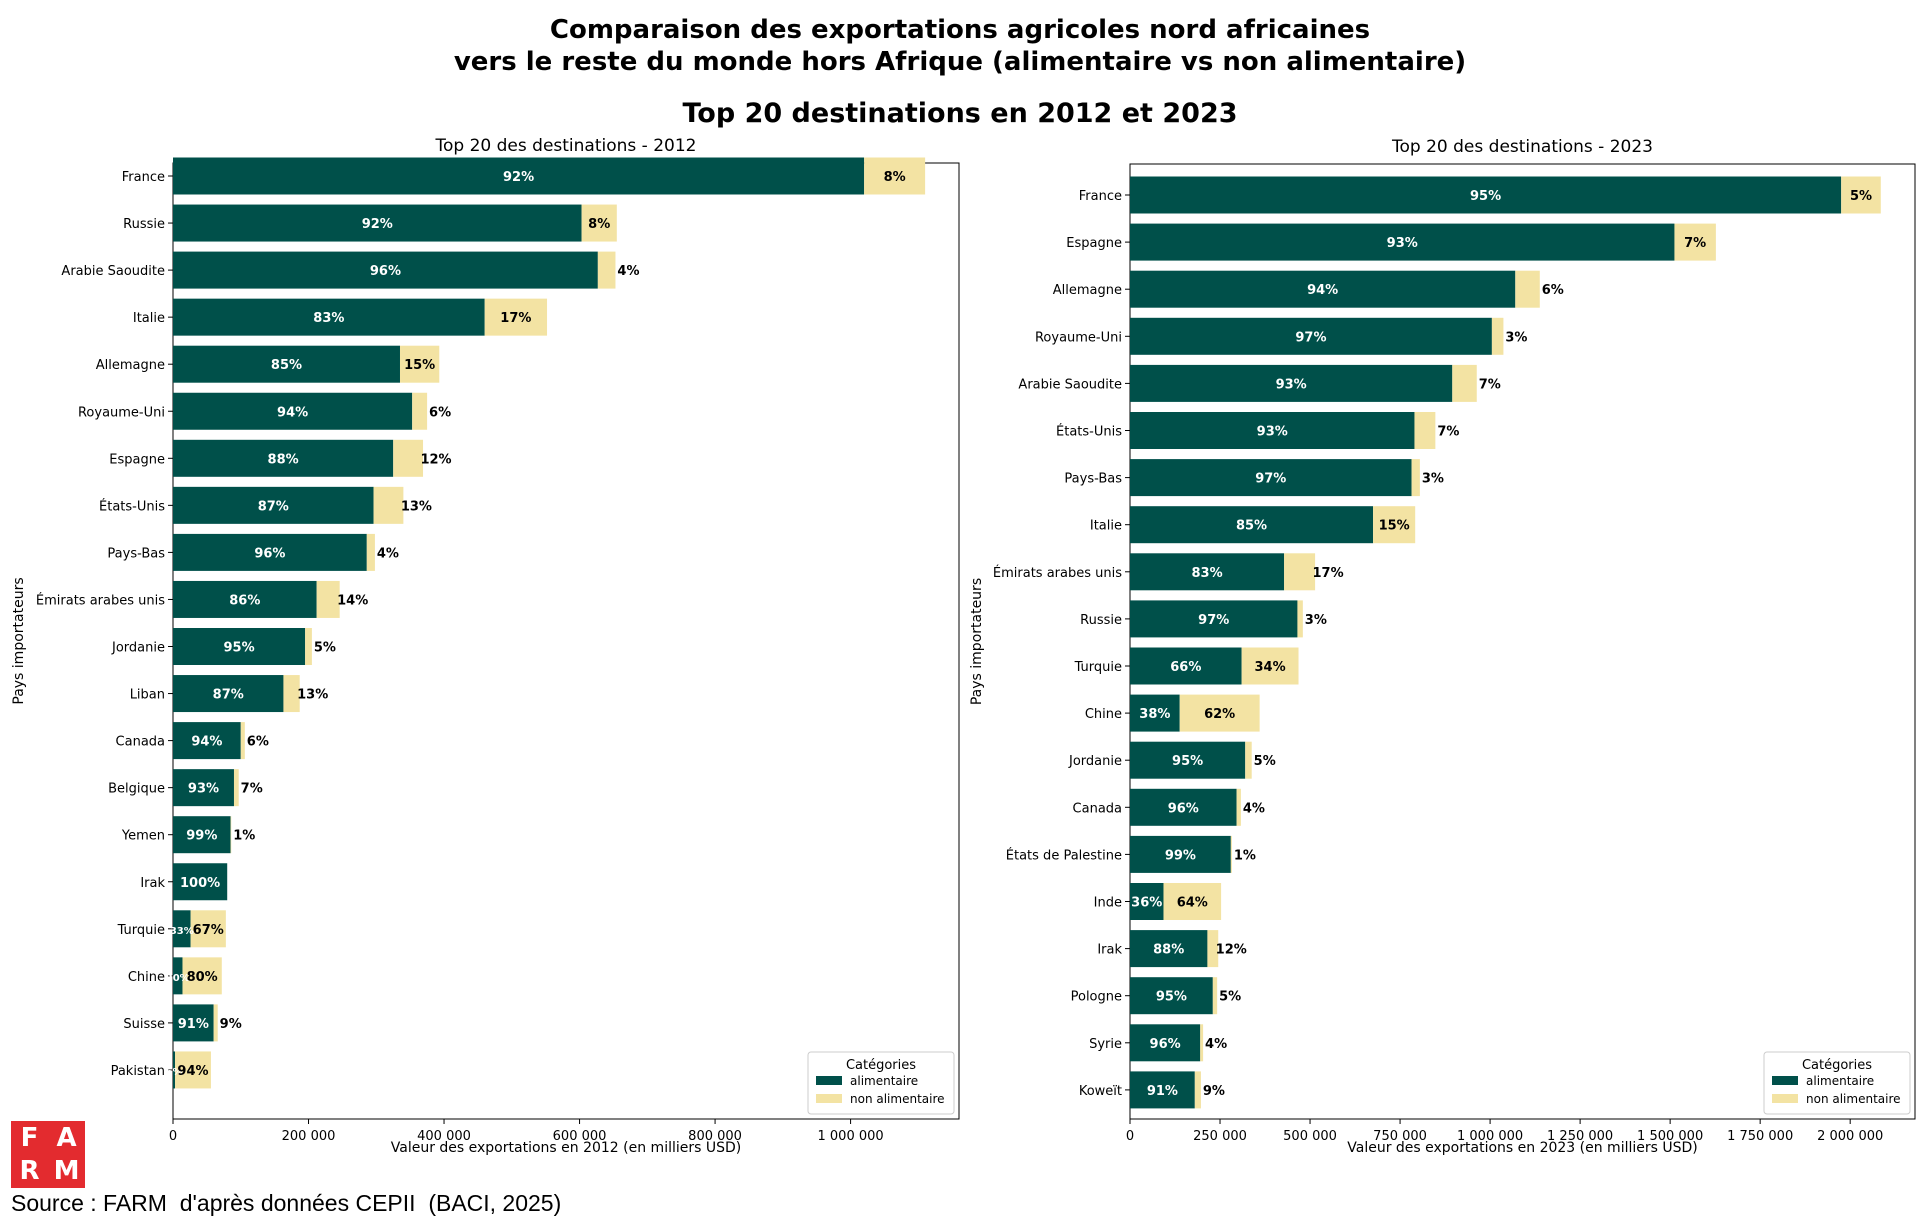 This screenshot has width=1920, height=1222. What do you see at coordinates (851, 1136) in the screenshot?
I see `x-tick-label: 1 000 000` at bounding box center [851, 1136].